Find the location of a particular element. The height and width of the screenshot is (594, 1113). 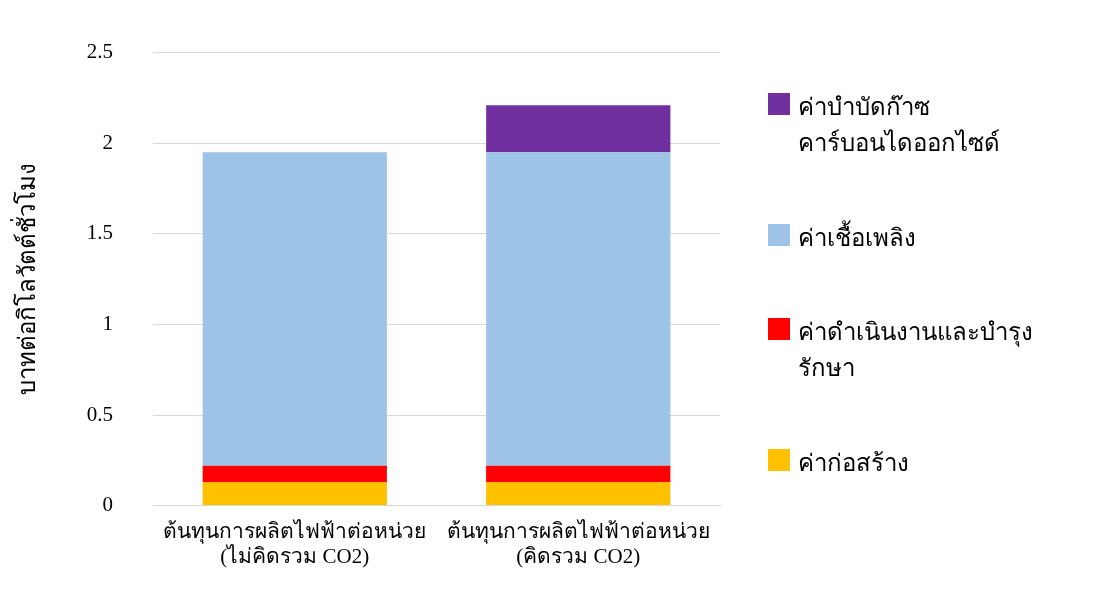

y-tick-label: 1 is located at coordinates (108, 322).